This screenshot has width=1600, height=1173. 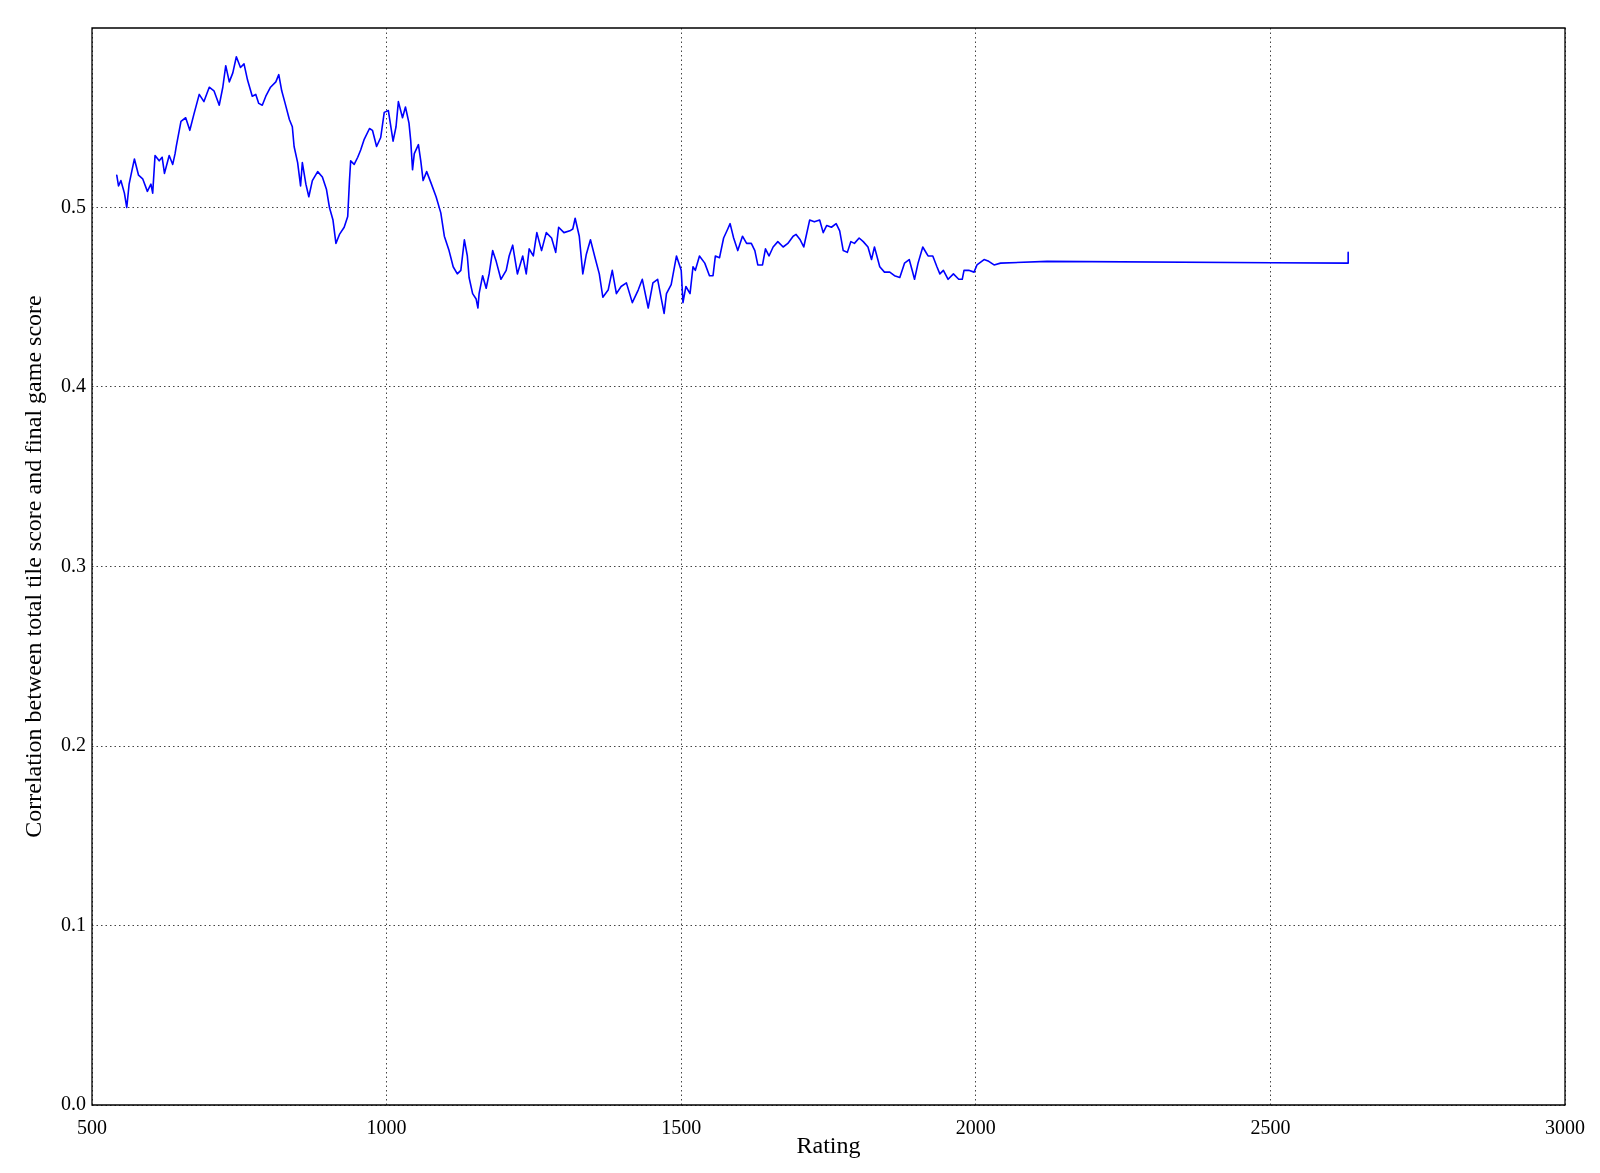 What do you see at coordinates (975, 1127) in the screenshot?
I see `x-tick-label: 2000` at bounding box center [975, 1127].